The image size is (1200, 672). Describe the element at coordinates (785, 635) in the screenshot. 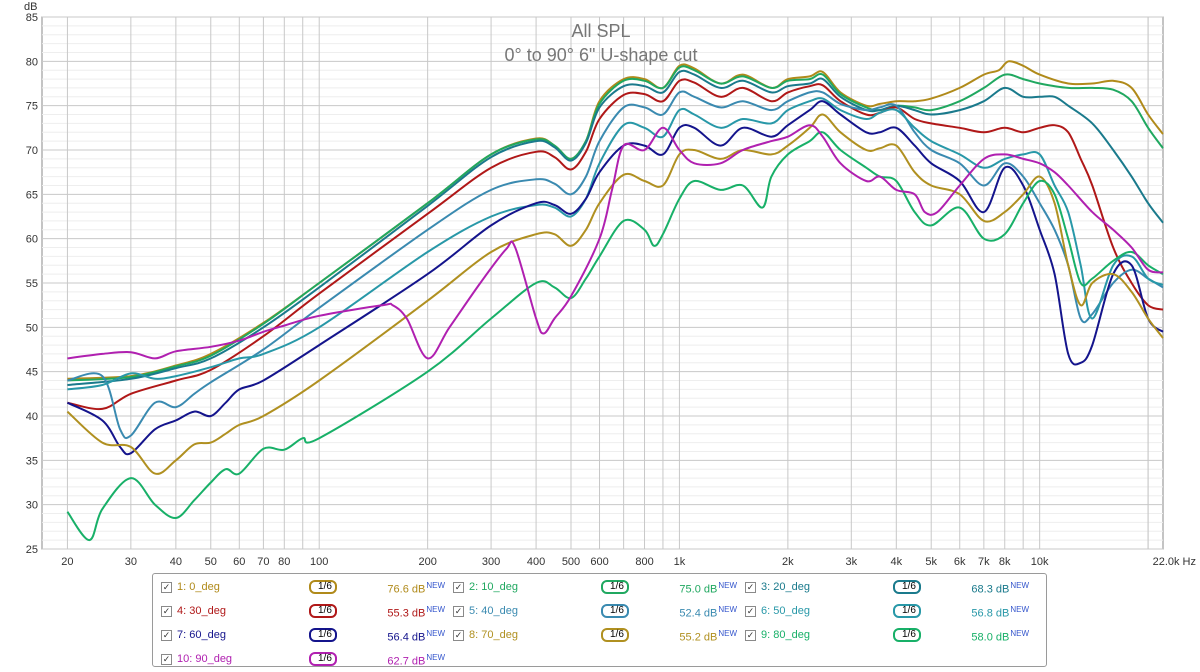

I see `legend-series-name: 9: 80_deg` at that location.